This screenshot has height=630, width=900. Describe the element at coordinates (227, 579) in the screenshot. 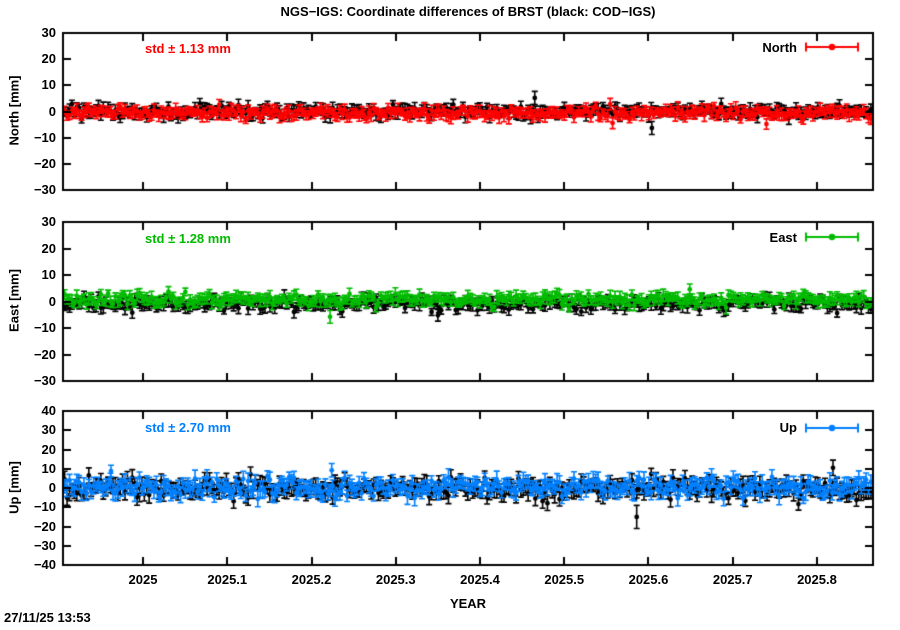

I see `x-tick-label: 2025.1` at that location.